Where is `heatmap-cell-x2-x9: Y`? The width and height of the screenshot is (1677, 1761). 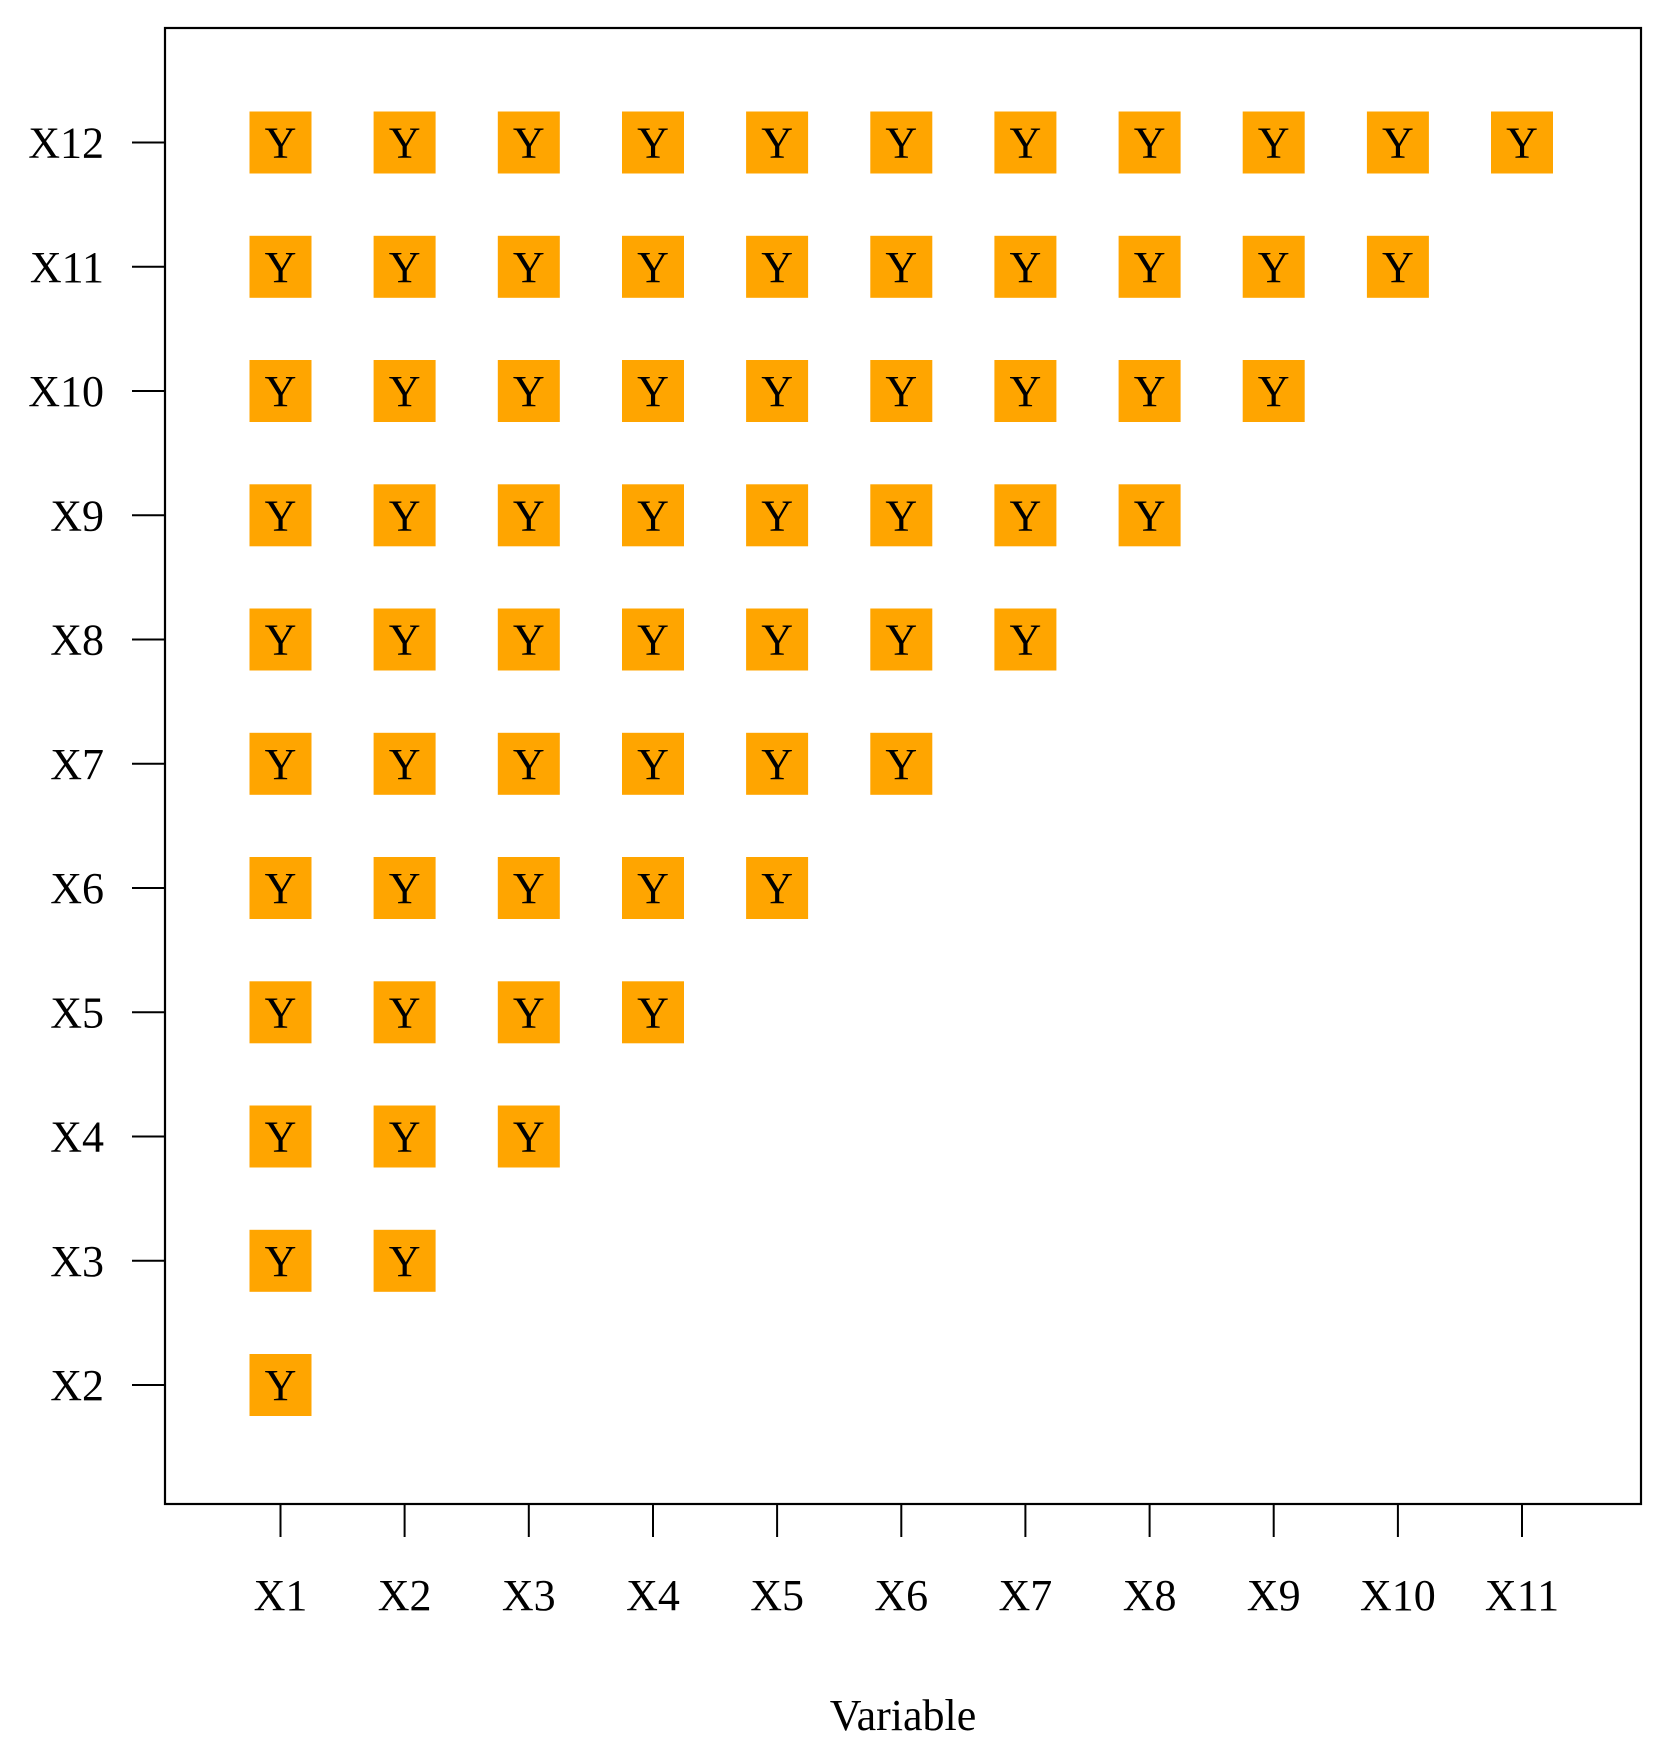 heatmap-cell-x2-x9: Y is located at coordinates (404, 515).